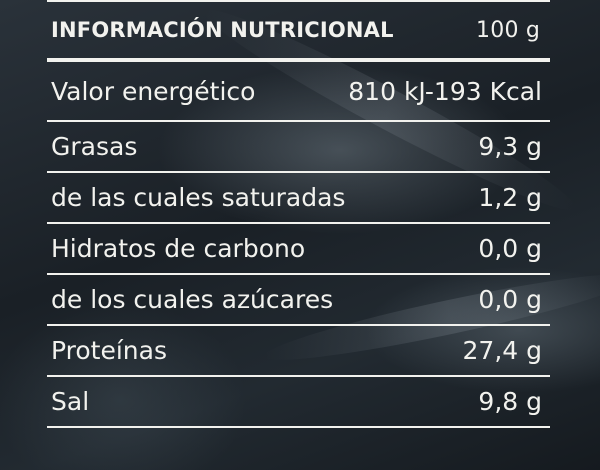  Describe the element at coordinates (508, 30) in the screenshot. I see `per-quantity: 100 g` at that location.